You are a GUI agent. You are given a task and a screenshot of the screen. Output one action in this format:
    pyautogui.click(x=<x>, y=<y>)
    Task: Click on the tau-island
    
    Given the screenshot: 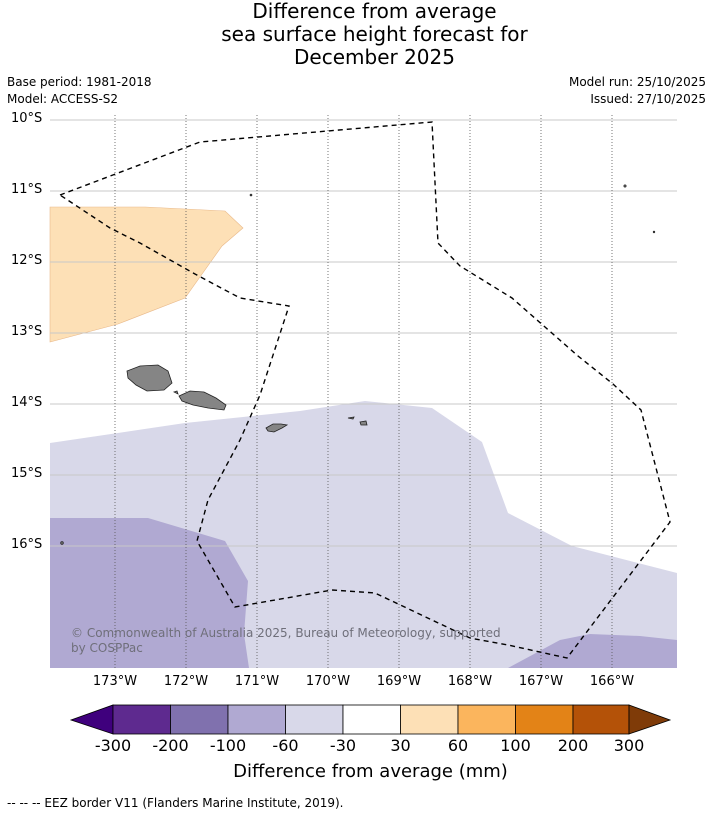 What is the action you would take?
    pyautogui.click(x=363, y=423)
    